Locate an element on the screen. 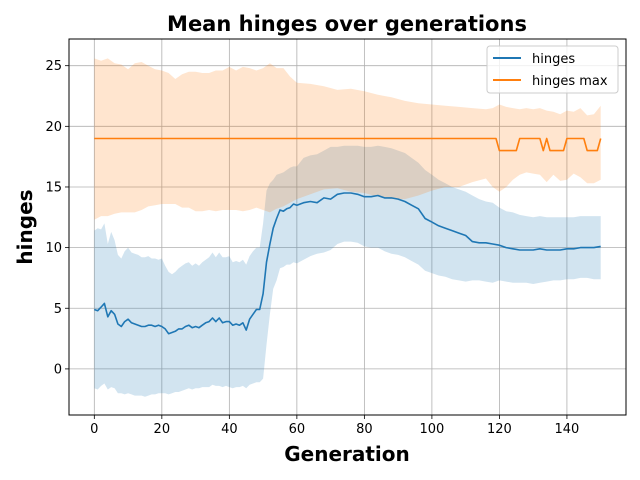 The image size is (640, 480). chart-title: Mean hinges over generations is located at coordinates (347, 24).